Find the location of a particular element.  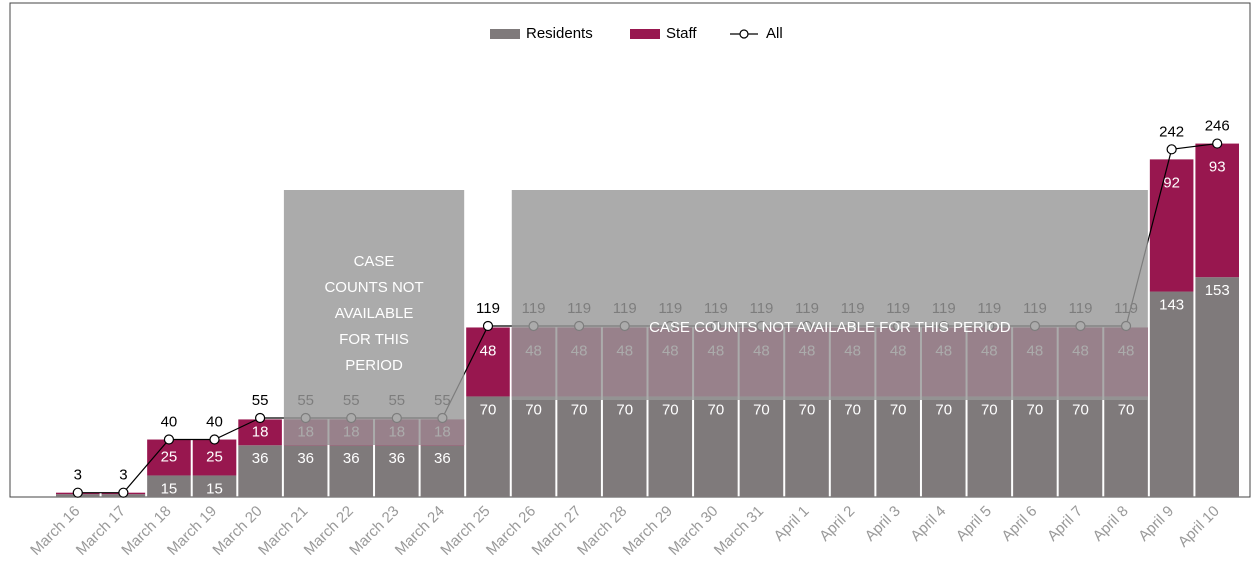

x-tick-label: April 1 is located at coordinates (792, 524).